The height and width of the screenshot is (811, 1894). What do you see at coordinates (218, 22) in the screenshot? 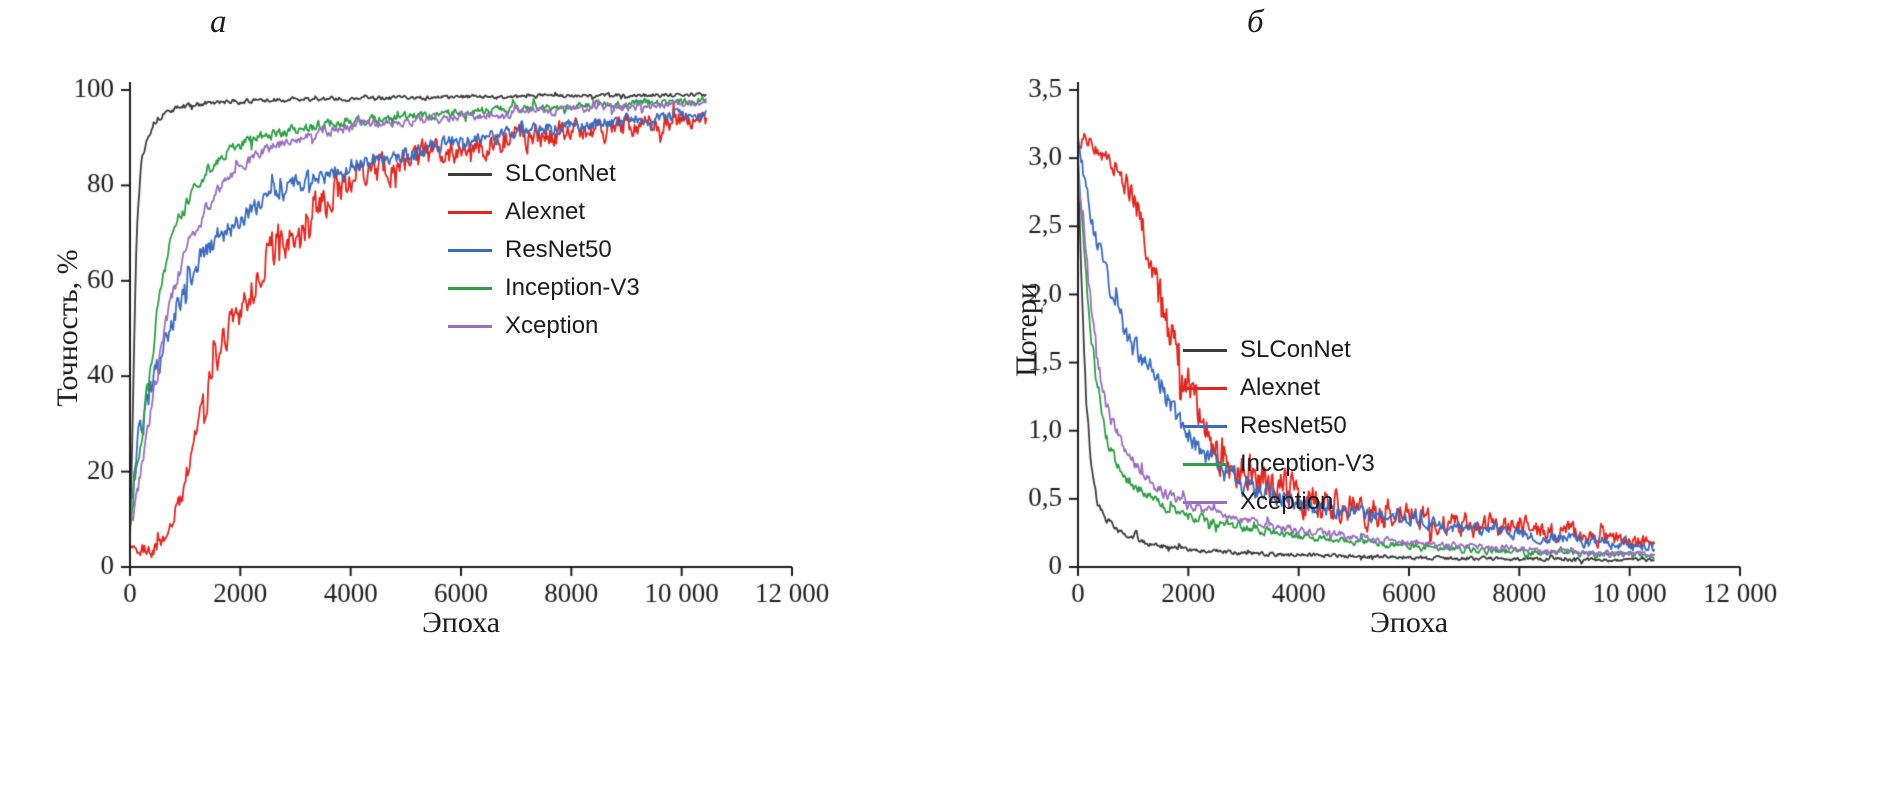
I see `panel-a-label: а` at bounding box center [218, 22].